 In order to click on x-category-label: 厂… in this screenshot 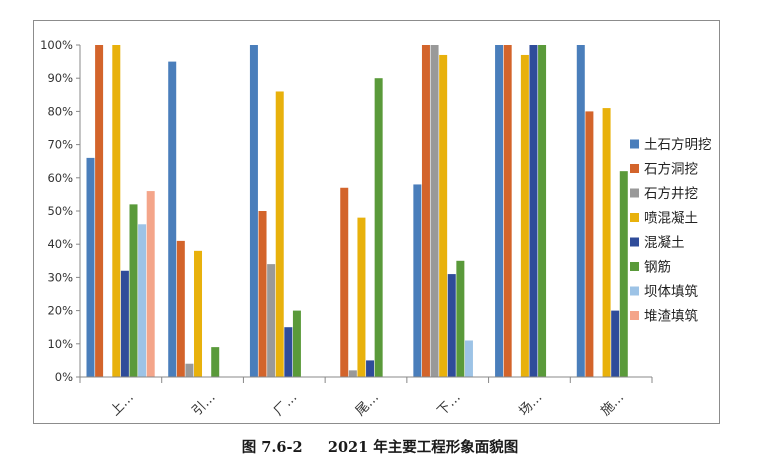, I will do `click(285, 404)`.